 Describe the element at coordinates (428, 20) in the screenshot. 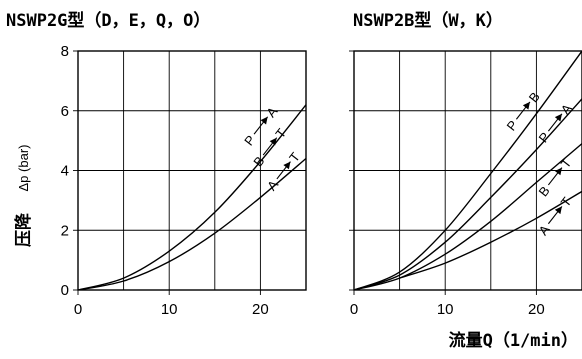

I see `chart-2-title: NSWP2B型（W，K）` at that location.